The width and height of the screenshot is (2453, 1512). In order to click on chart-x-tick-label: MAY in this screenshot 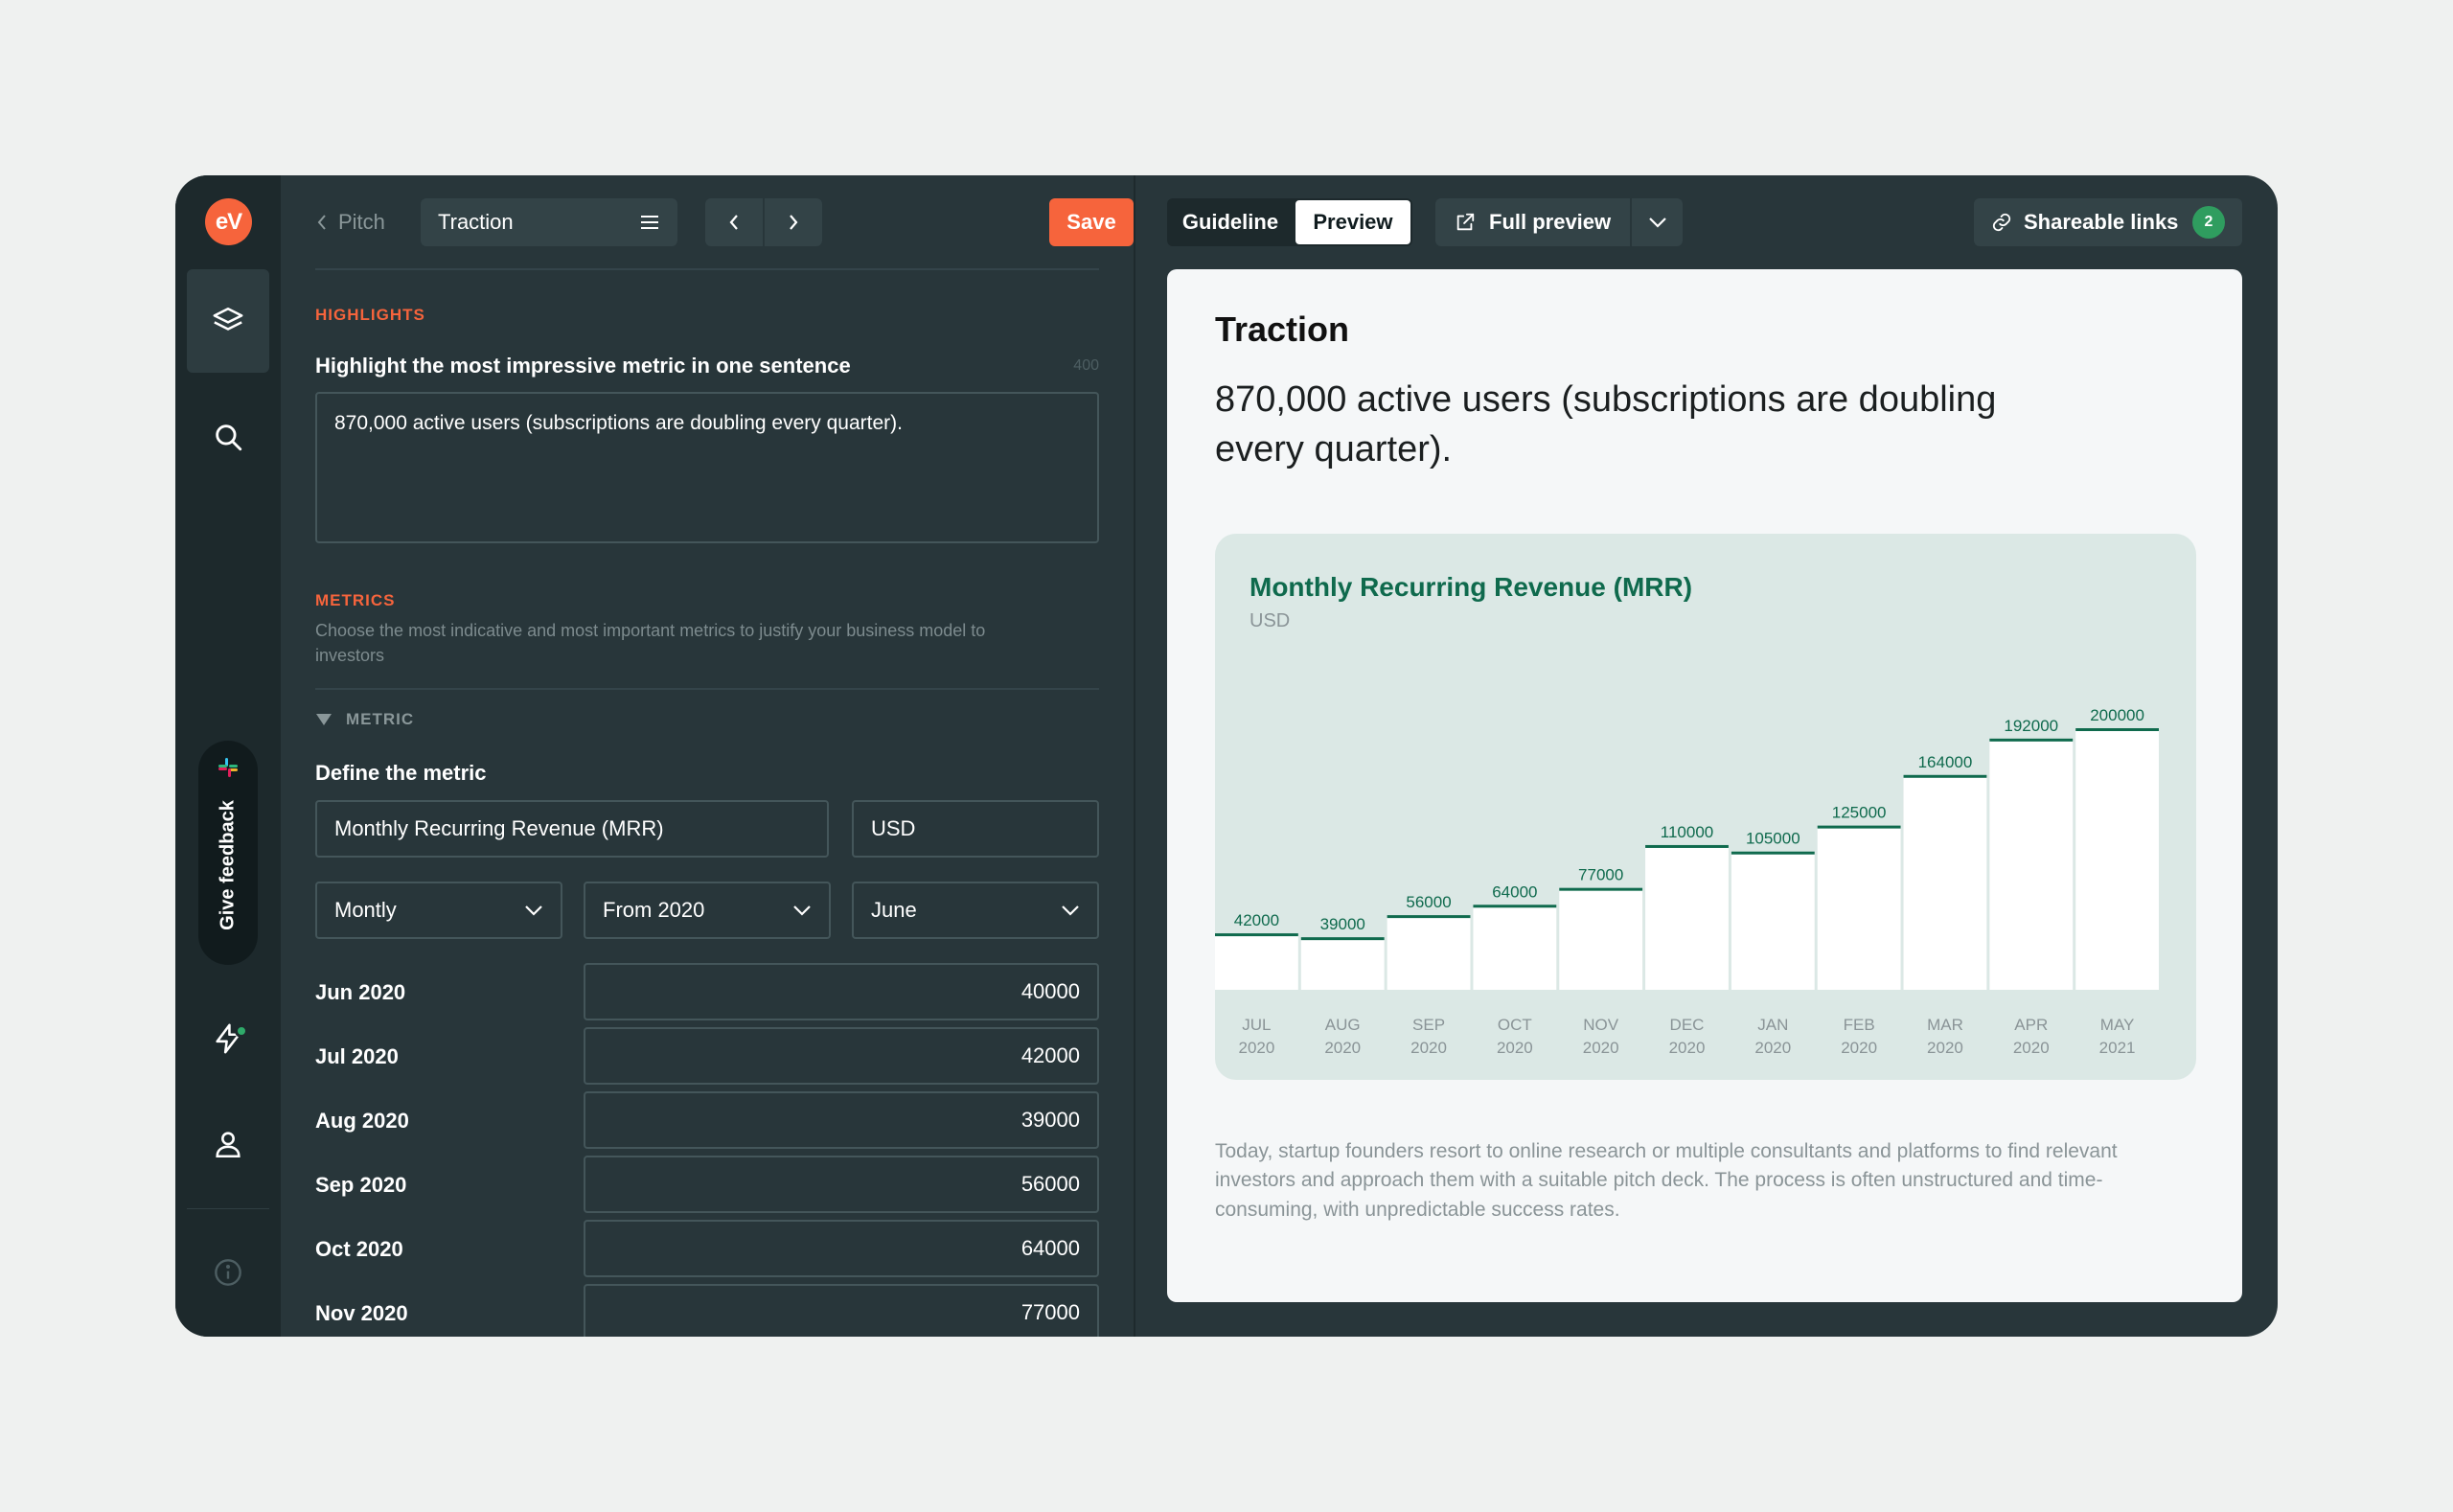, I will do `click(2117, 1025)`.